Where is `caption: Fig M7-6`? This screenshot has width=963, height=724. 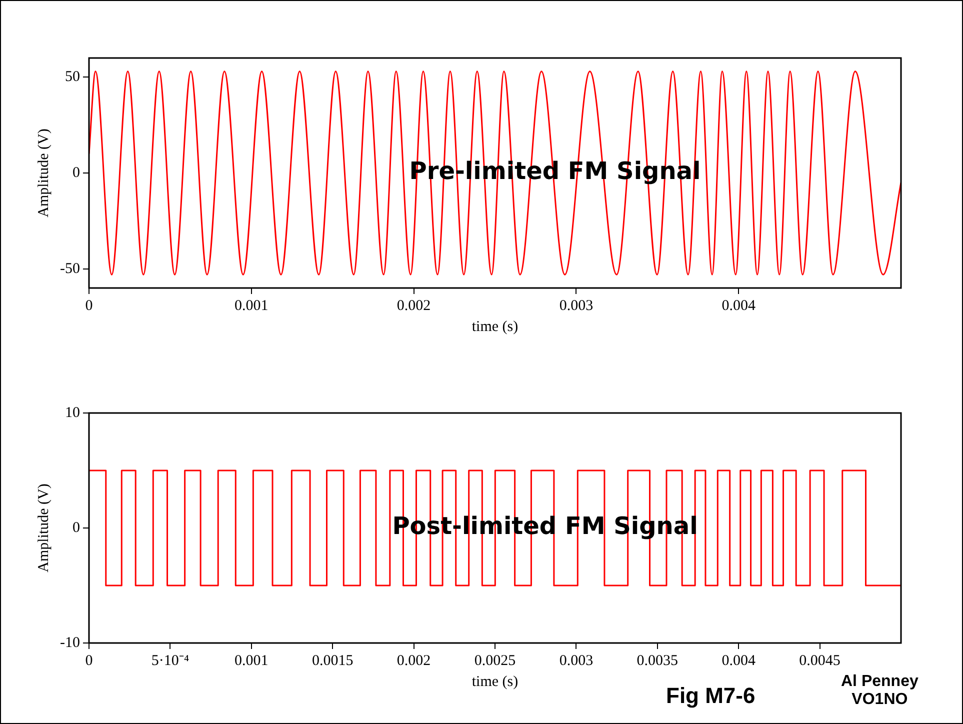
caption: Fig M7-6 is located at coordinates (711, 696).